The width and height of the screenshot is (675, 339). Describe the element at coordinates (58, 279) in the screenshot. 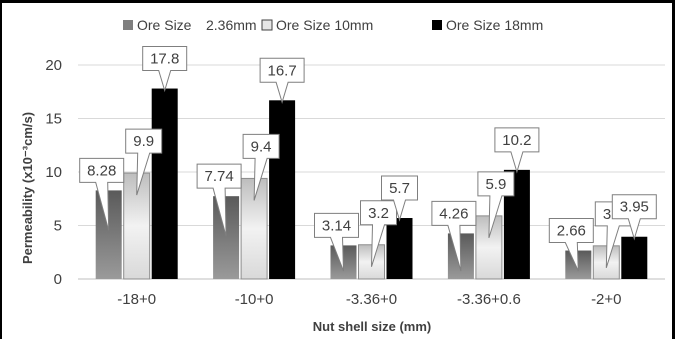

I see `y-tick-label: 0` at that location.